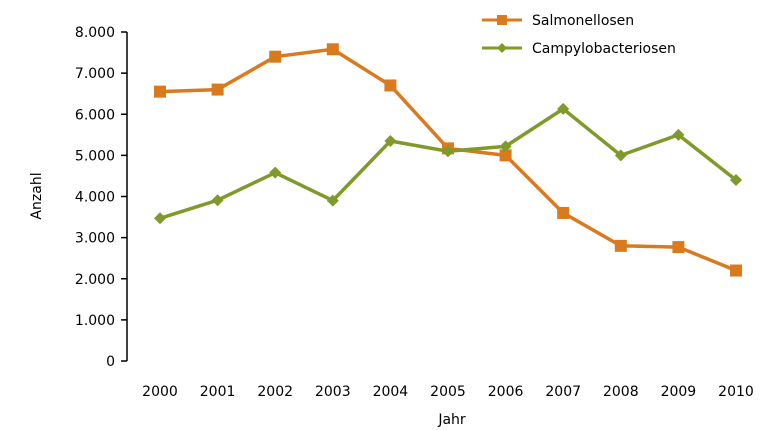  I want to click on y-tick-label: 7.000, so click(95, 74).